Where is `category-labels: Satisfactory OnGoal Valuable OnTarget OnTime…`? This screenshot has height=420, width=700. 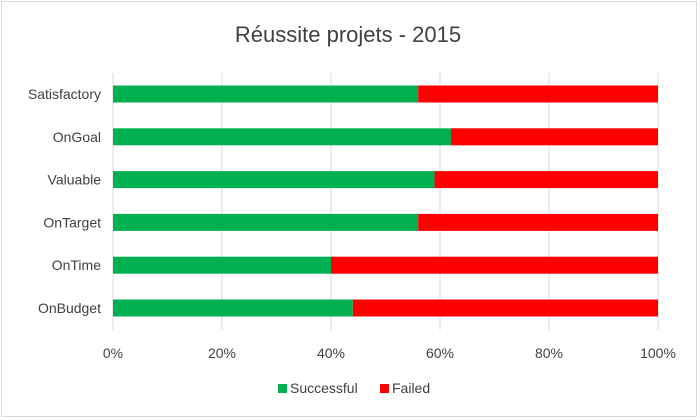
category-labels: Satisfactory OnGoal Valuable OnTarget OnTime… is located at coordinates (64, 201).